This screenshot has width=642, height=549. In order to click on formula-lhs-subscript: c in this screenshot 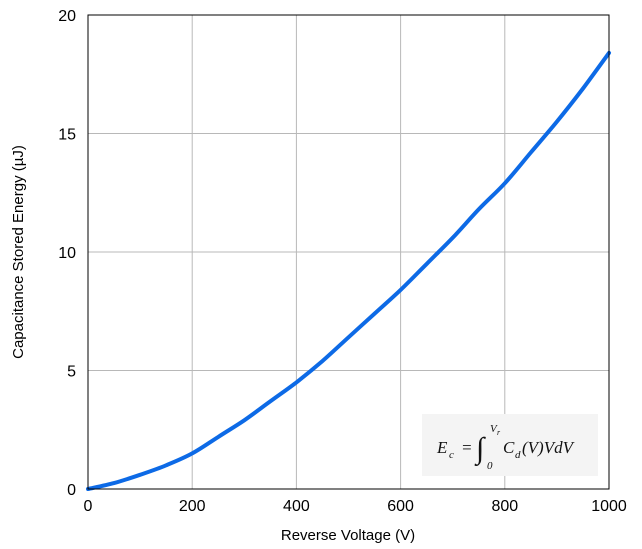, I will do `click(451, 455)`.